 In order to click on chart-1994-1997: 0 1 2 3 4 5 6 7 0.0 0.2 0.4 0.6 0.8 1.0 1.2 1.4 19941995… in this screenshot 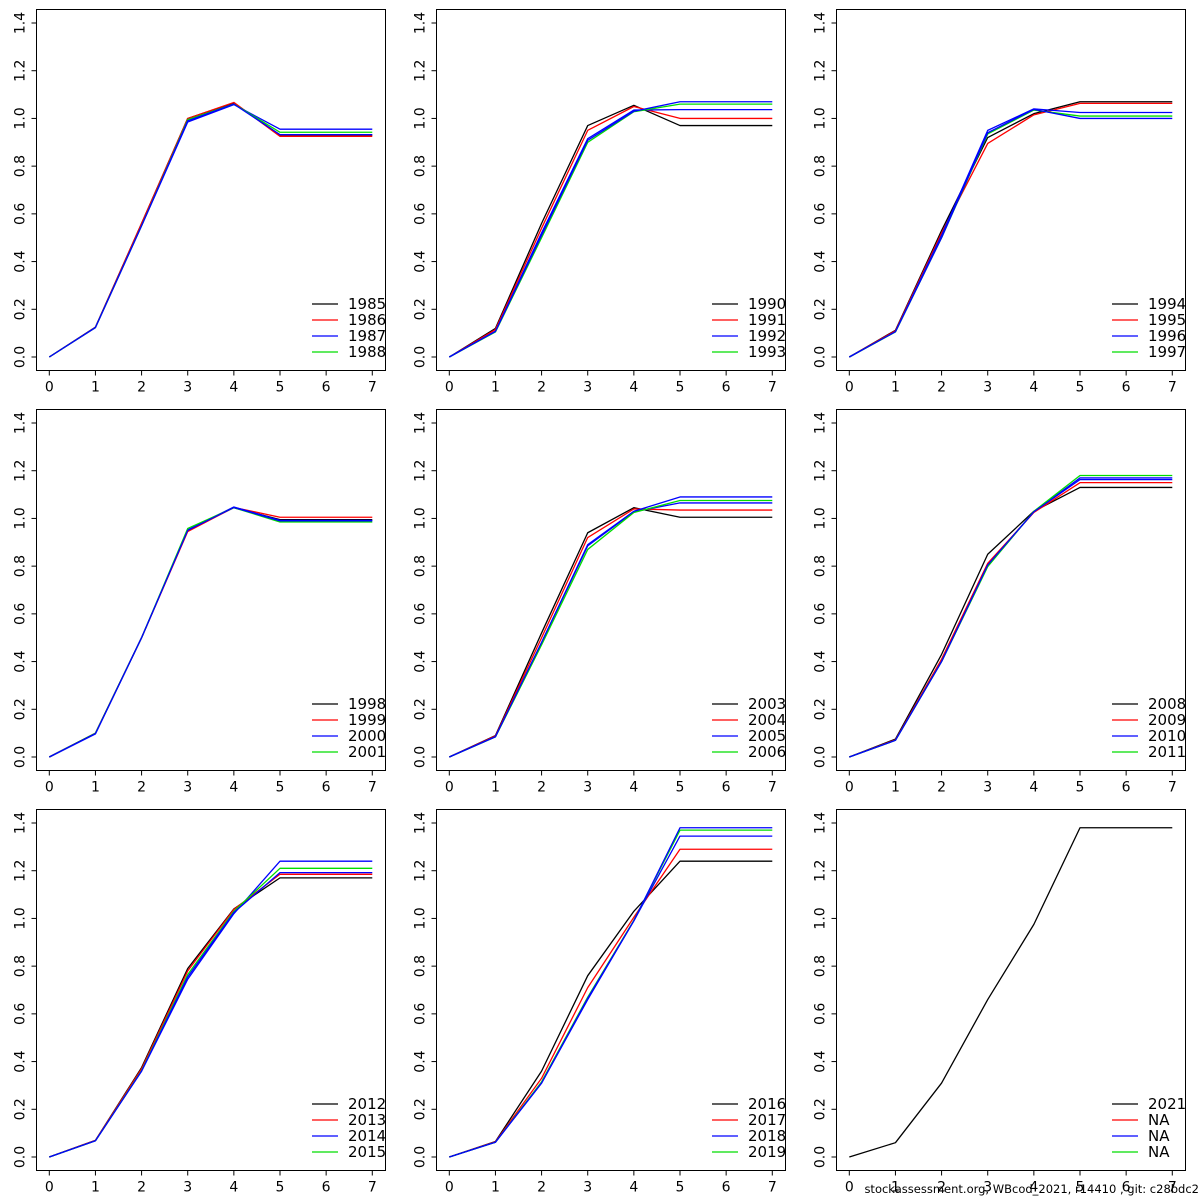, I will do `click(999, 202)`.